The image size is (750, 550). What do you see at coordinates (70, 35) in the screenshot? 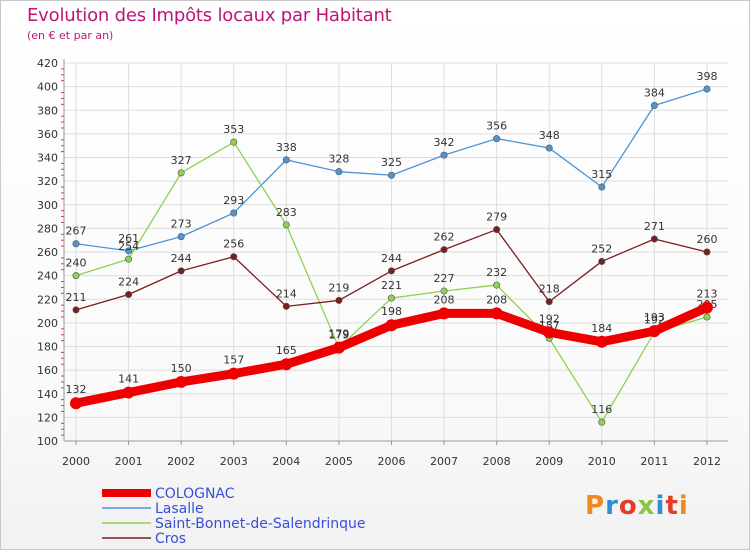
I see `chart-subtitle: (en € et par an)` at bounding box center [70, 35].